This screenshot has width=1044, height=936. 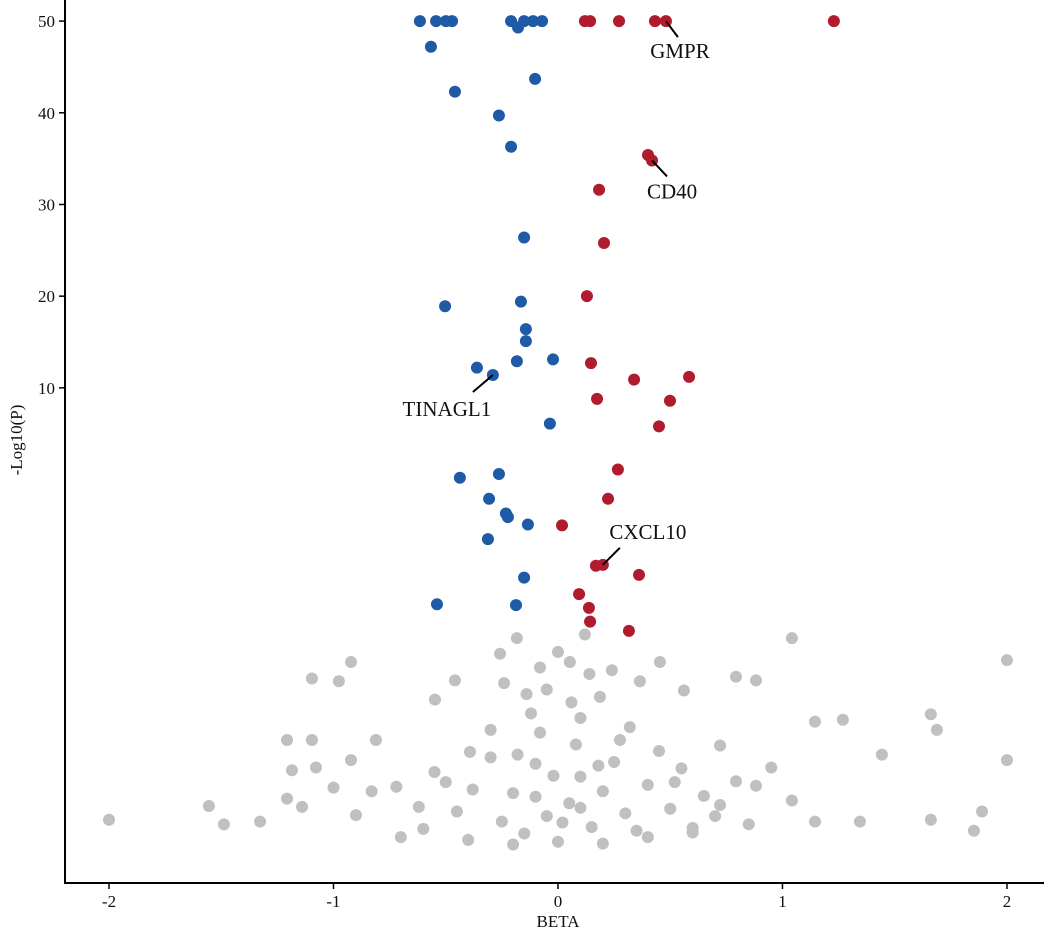 What do you see at coordinates (333, 901) in the screenshot?
I see `x-tick-label: -1` at bounding box center [333, 901].